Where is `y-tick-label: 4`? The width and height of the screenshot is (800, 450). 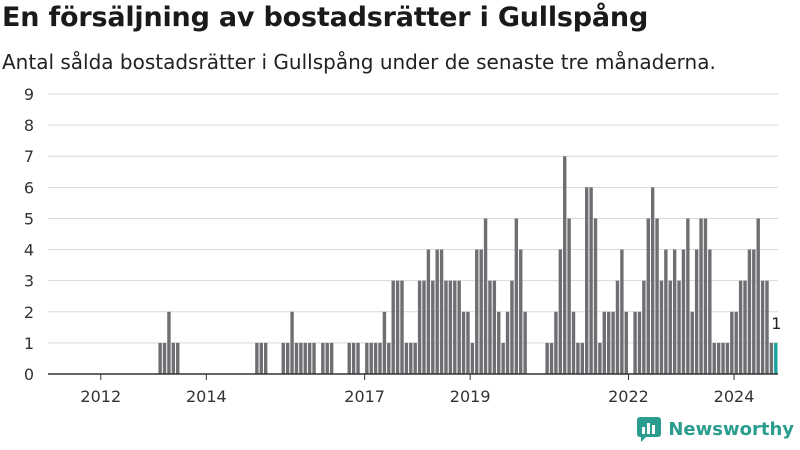
y-tick-label: 4 is located at coordinates (29, 250).